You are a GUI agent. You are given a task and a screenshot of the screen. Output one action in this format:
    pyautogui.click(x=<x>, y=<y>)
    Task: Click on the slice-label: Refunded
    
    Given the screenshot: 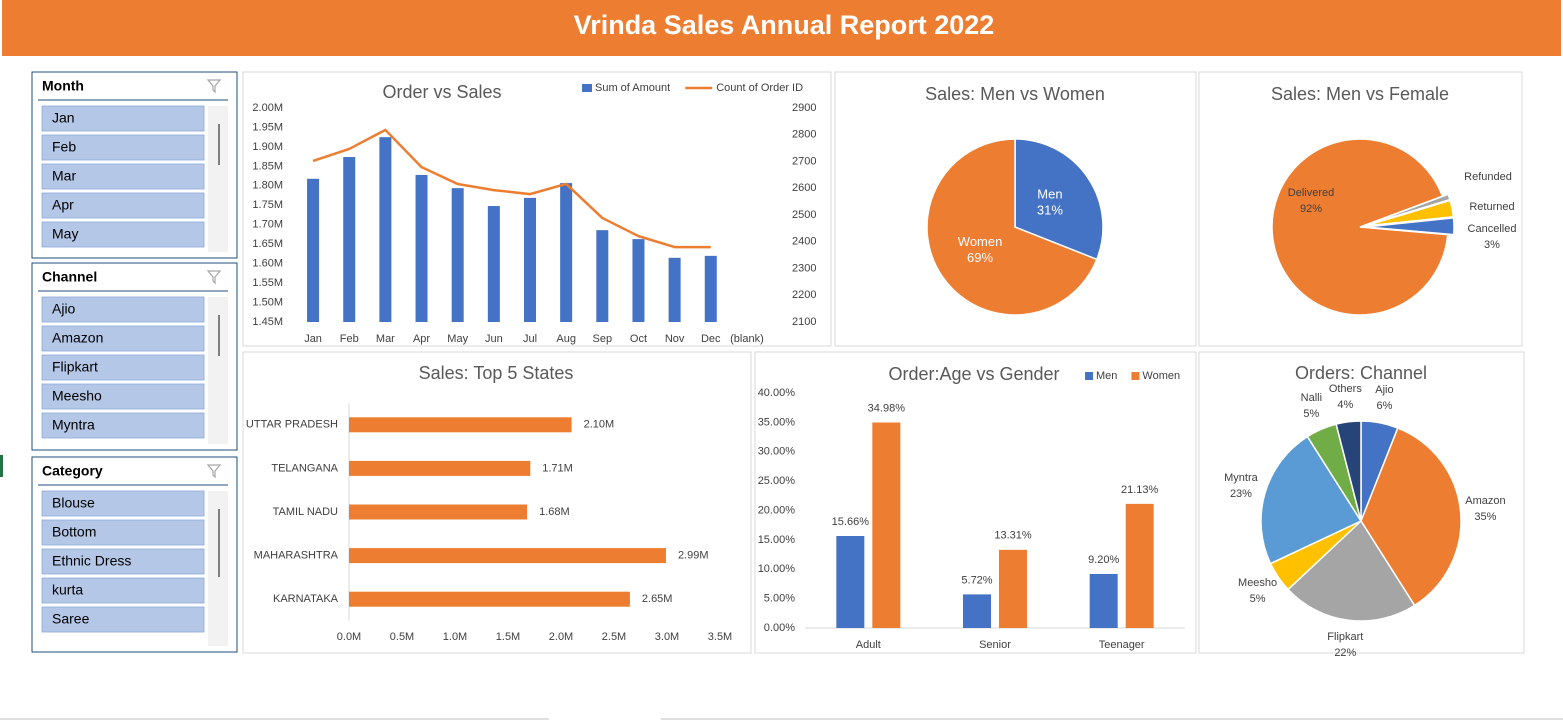 What is the action you would take?
    pyautogui.click(x=1488, y=177)
    